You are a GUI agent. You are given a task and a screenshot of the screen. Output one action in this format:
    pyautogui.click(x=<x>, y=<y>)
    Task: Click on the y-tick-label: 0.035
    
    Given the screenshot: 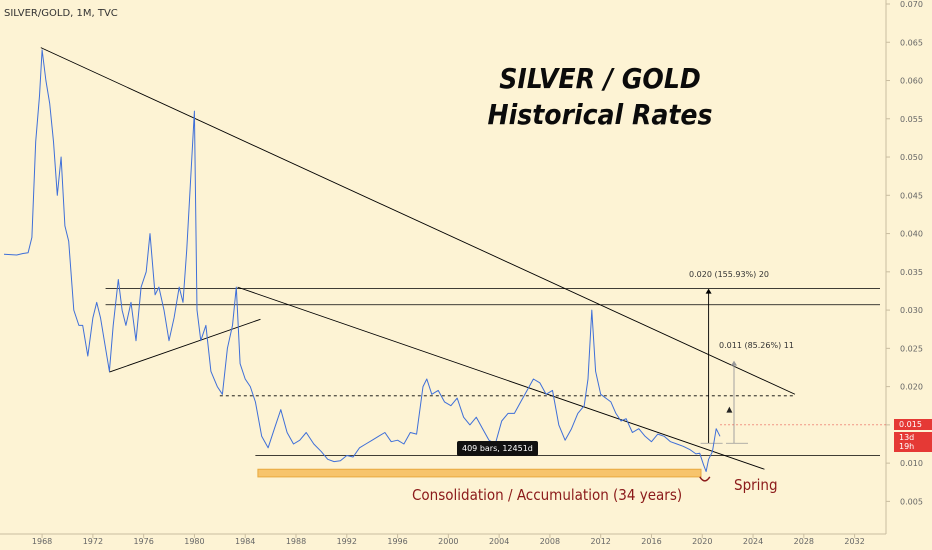 What is the action you would take?
    pyautogui.click(x=911, y=272)
    